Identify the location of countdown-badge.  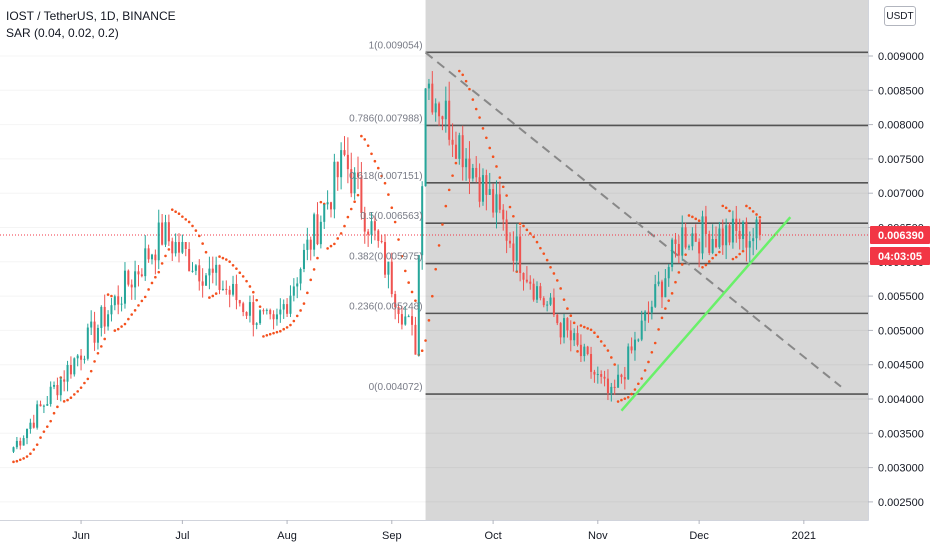
(900, 256).